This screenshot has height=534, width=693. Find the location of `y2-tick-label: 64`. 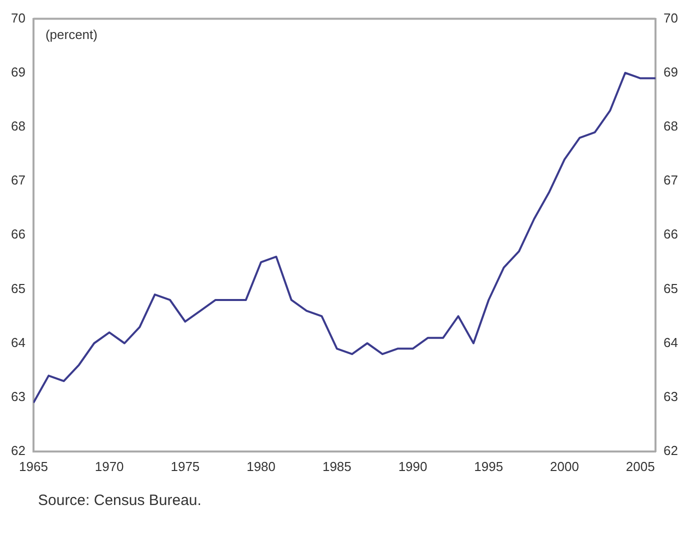

y2-tick-label: 64 is located at coordinates (671, 342).